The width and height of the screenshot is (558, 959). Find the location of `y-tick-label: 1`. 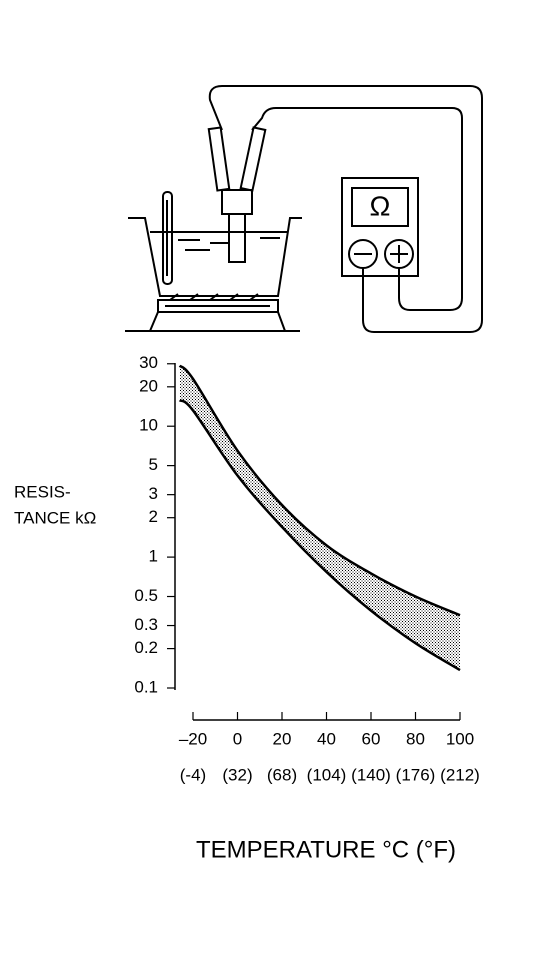

y-tick-label: 1 is located at coordinates (153, 556).